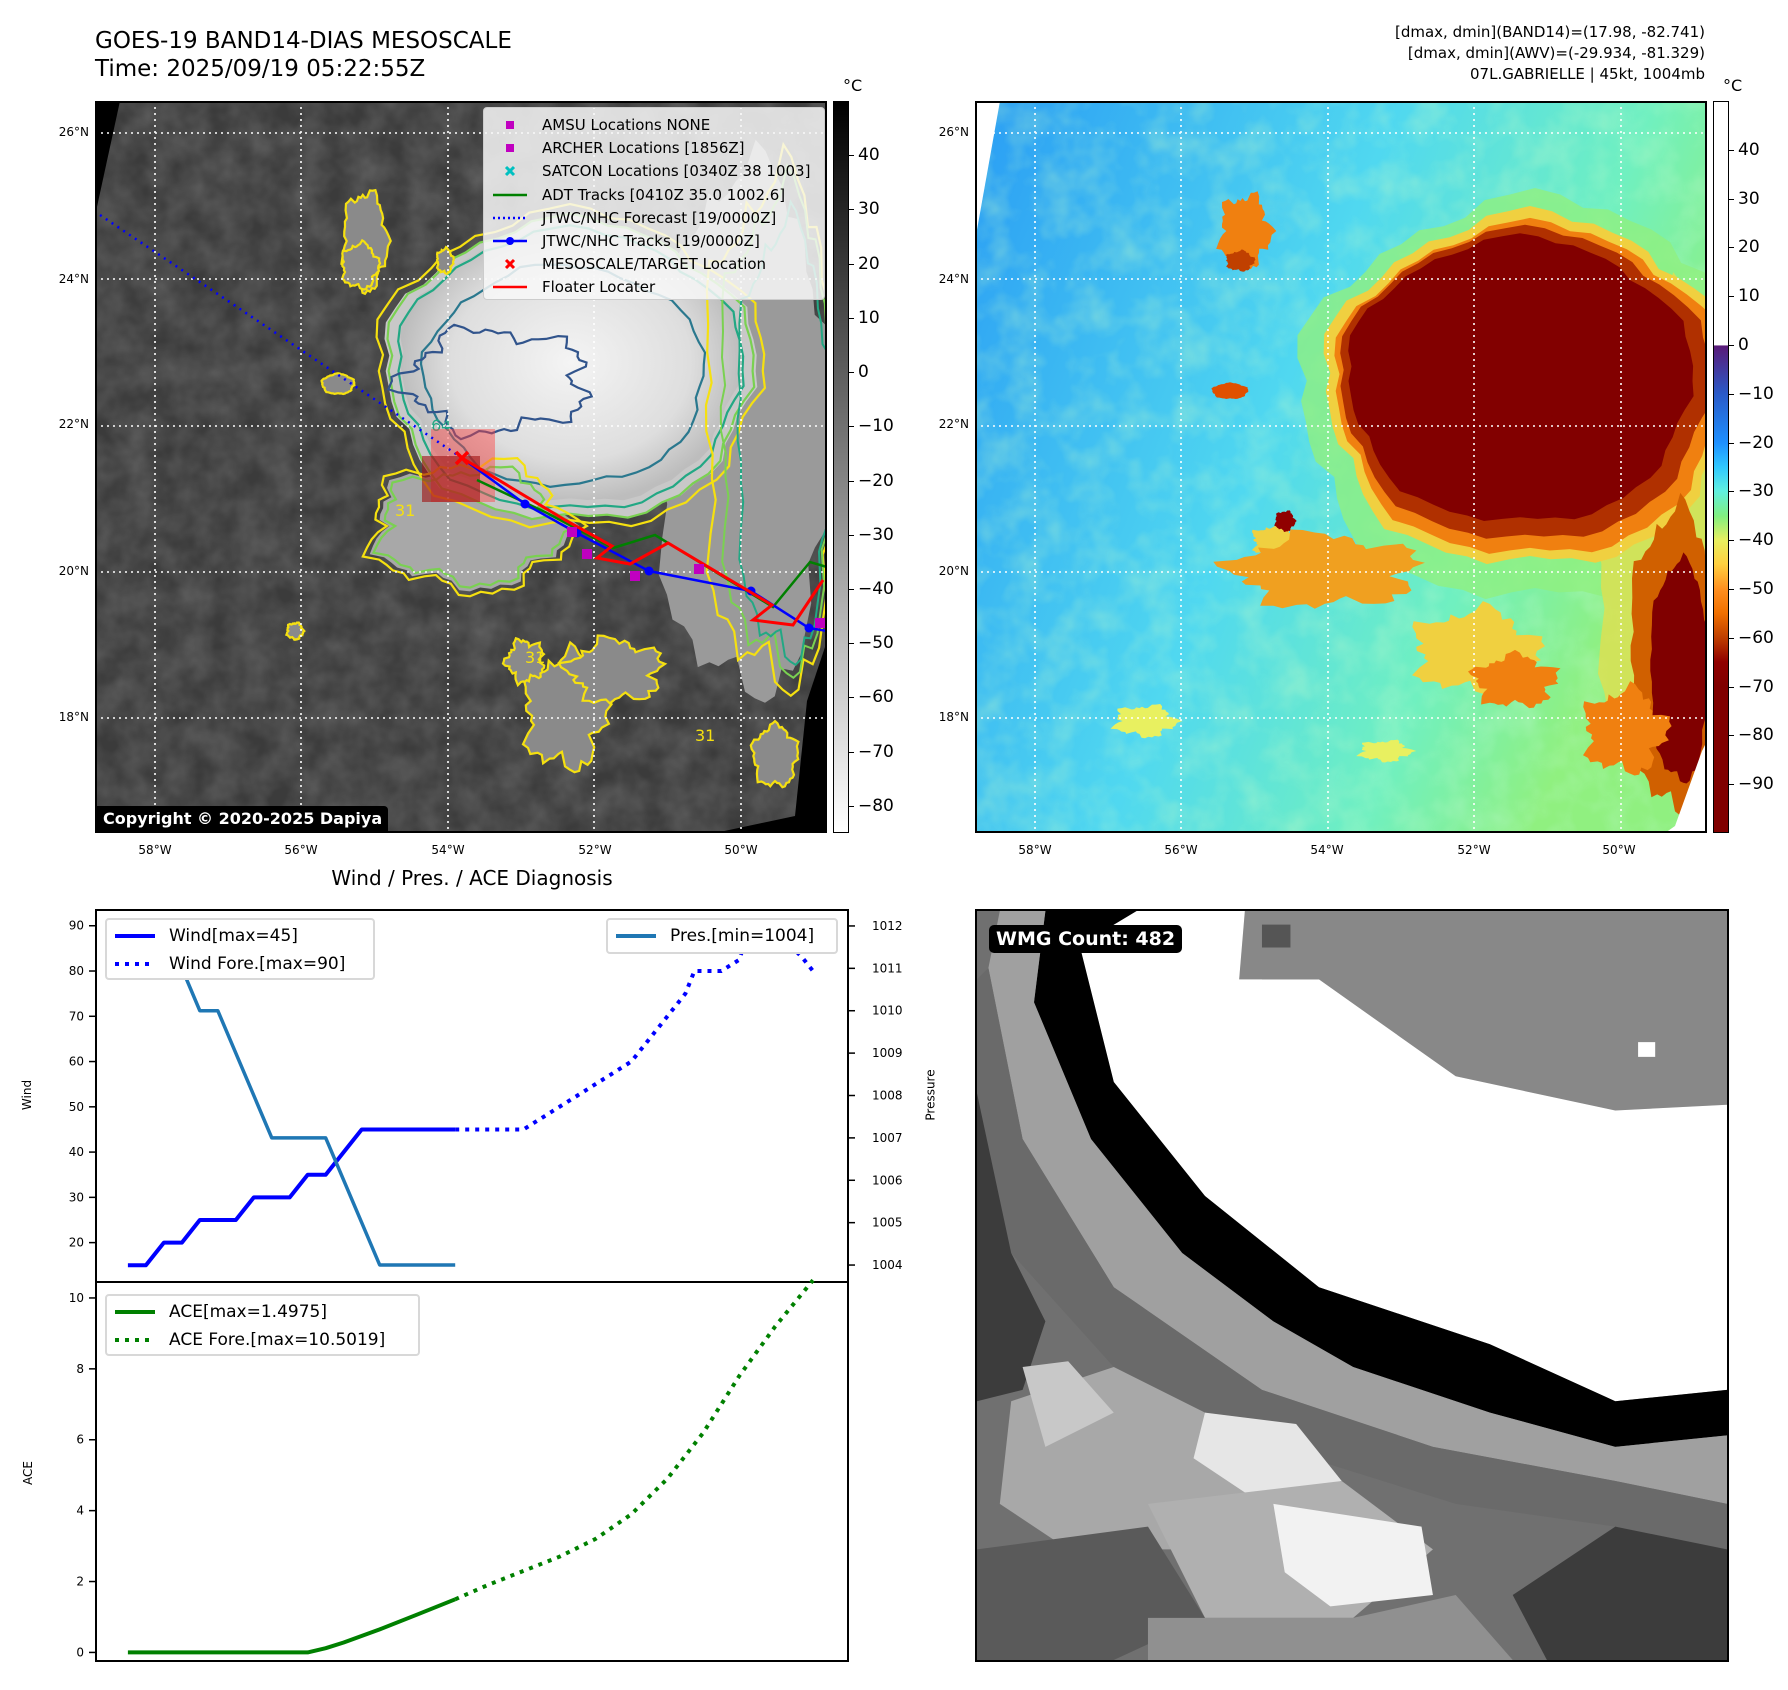 The height and width of the screenshot is (1690, 1788). Describe the element at coordinates (887, 926) in the screenshot. I see `y2-tick-label: 1012` at that location.